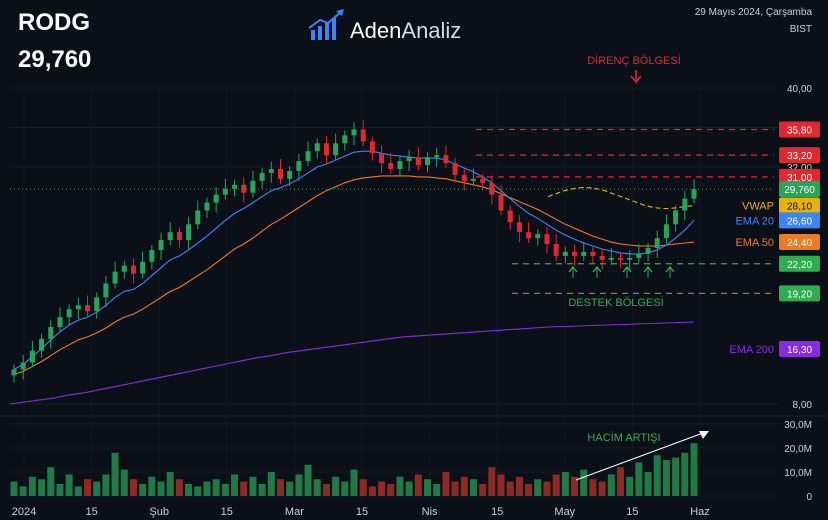 The width and height of the screenshot is (828, 520). What do you see at coordinates (54, 59) in the screenshot?
I see `last-price: 29,760` at bounding box center [54, 59].